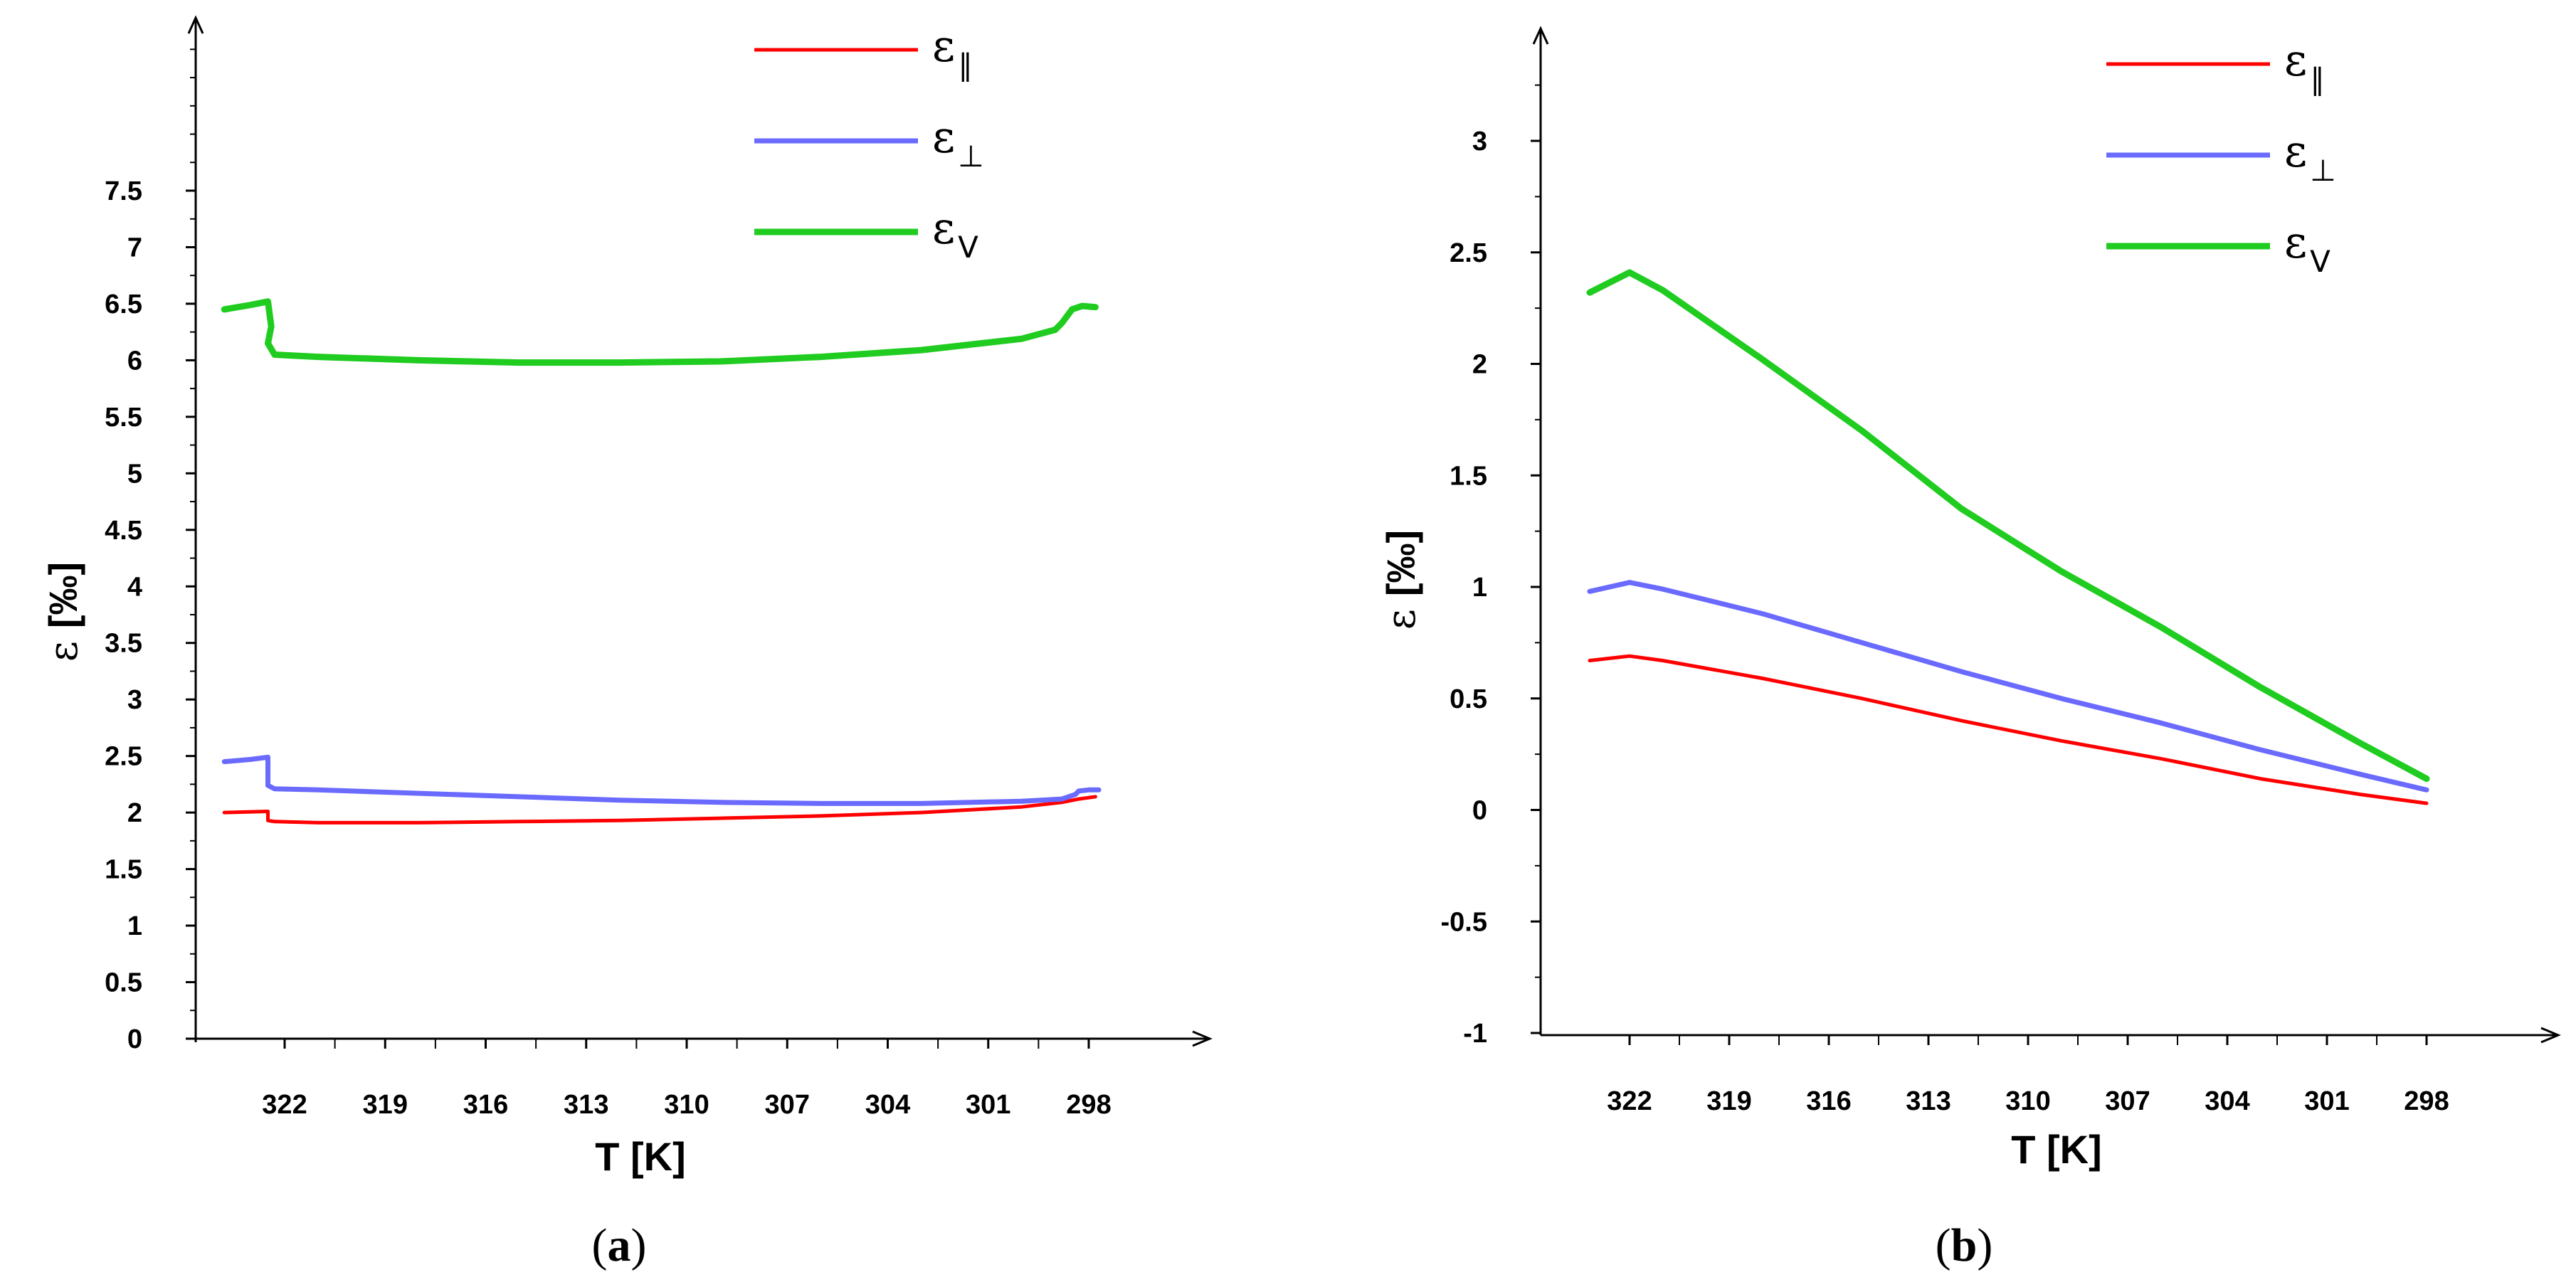 The image size is (2576, 1282). Describe the element at coordinates (1965, 1245) in the screenshot. I see `panel-caption-b: (b)` at that location.